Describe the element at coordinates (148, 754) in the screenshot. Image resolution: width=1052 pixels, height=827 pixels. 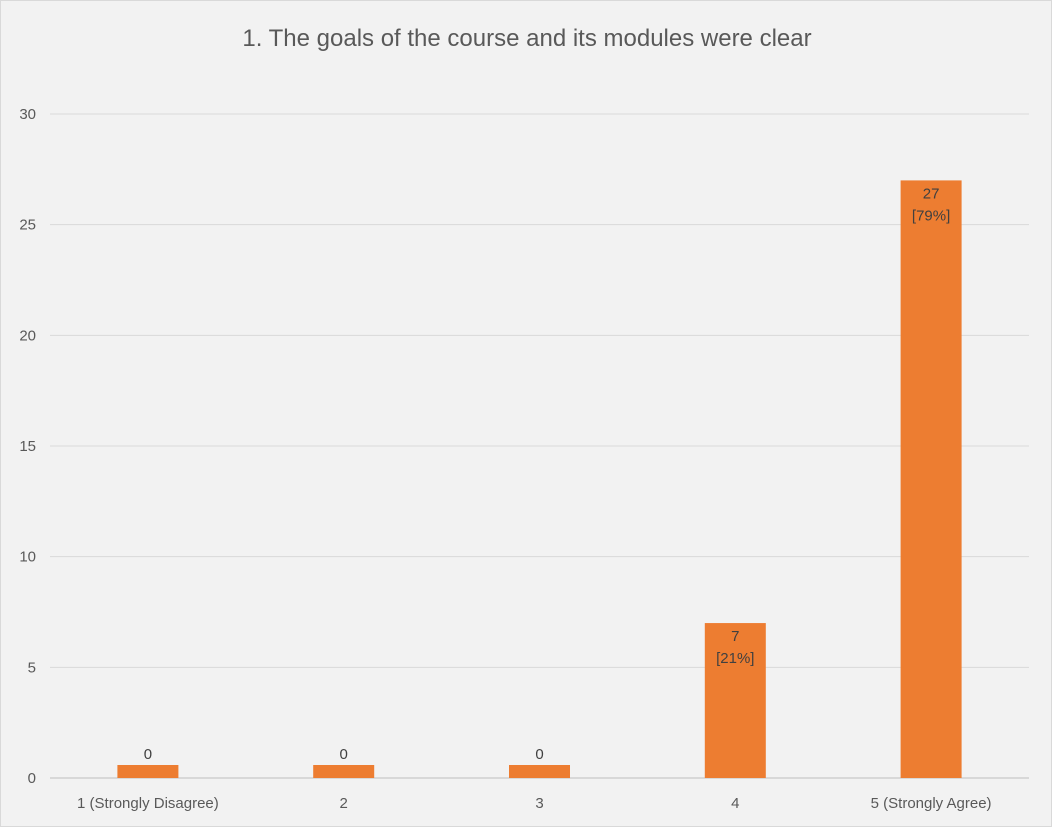
I see `data-label-1: 0` at that location.